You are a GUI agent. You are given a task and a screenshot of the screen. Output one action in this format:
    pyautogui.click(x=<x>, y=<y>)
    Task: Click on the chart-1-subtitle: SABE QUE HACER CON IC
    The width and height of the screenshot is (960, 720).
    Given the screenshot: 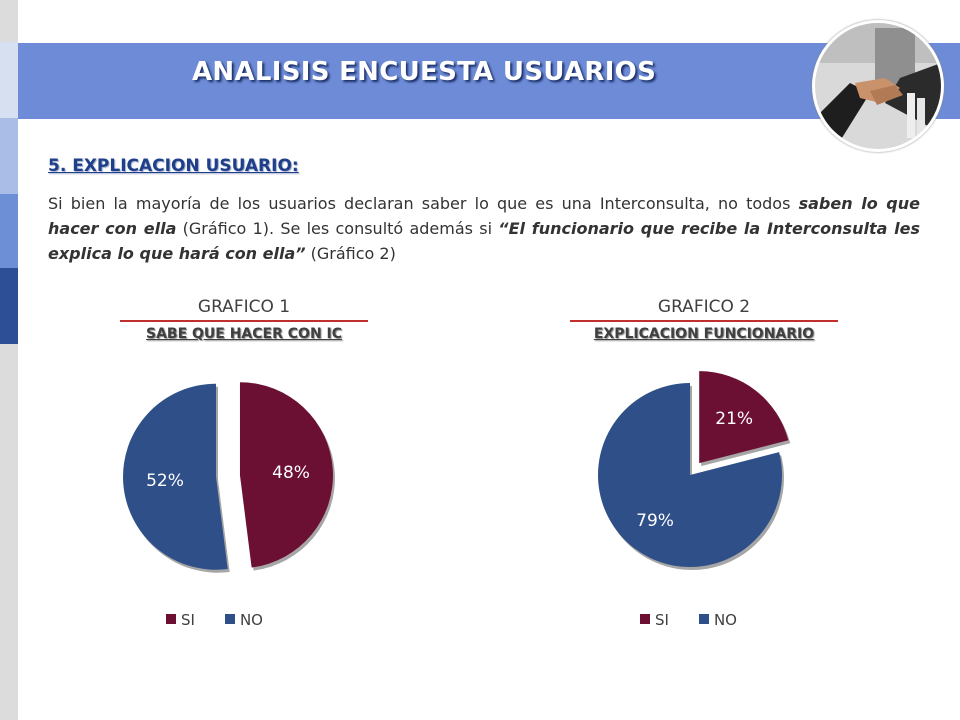 What is the action you would take?
    pyautogui.click(x=244, y=334)
    